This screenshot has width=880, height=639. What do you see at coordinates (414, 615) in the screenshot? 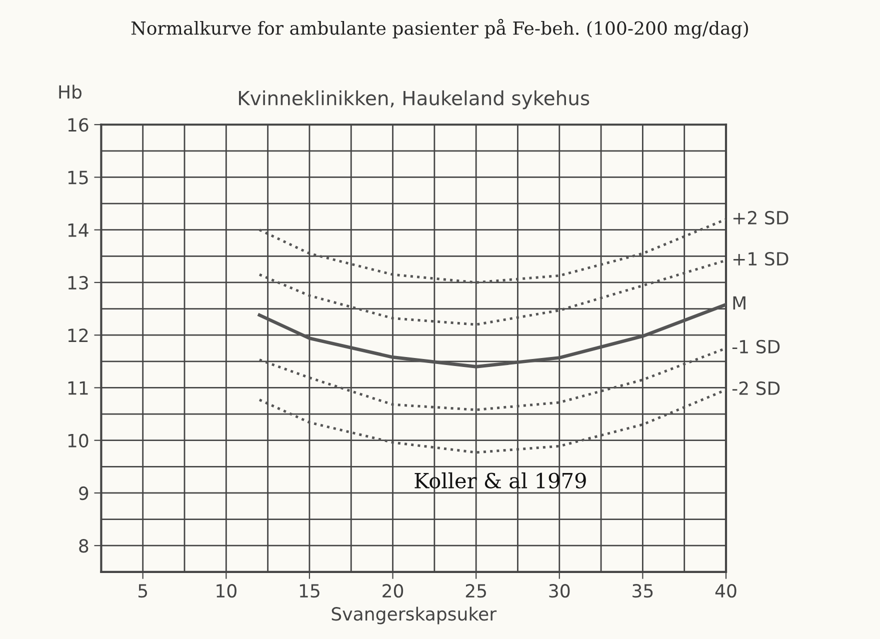
I see `x-axis-title: Svangerskapsuker` at bounding box center [414, 615].